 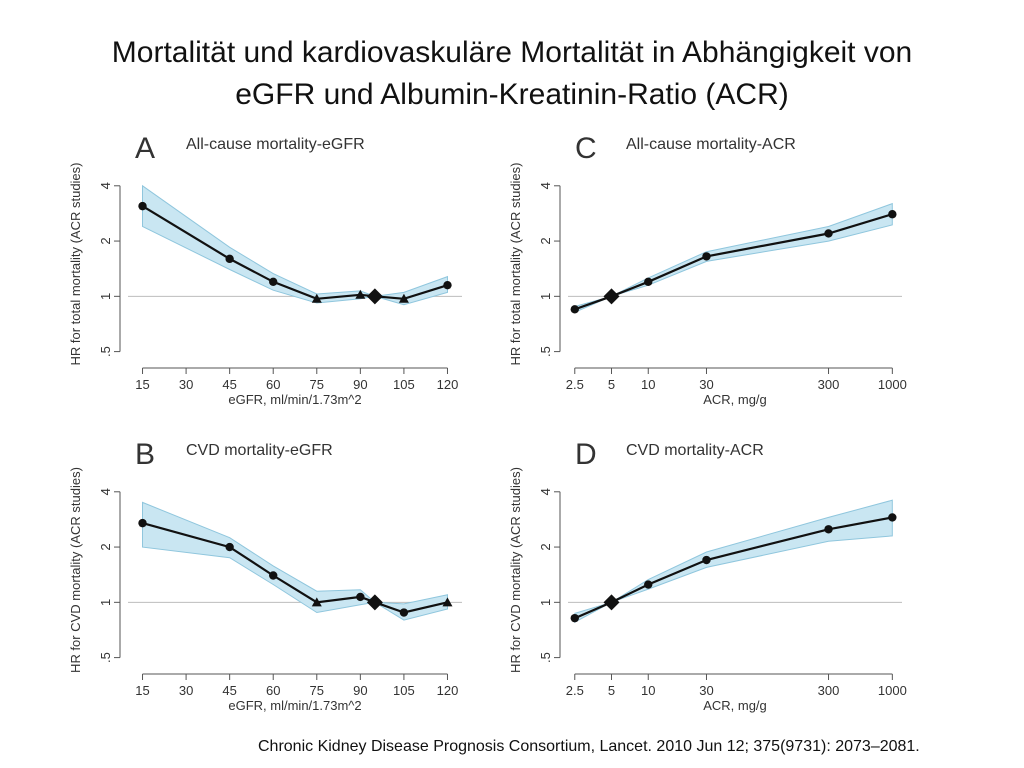 What do you see at coordinates (145, 148) in the screenshot?
I see `panel-letter-a: A` at bounding box center [145, 148].